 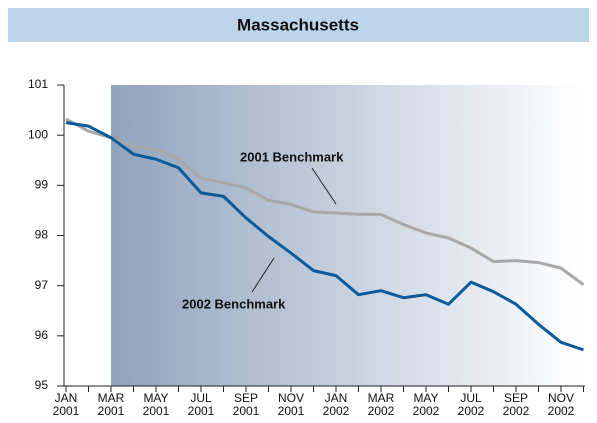 What do you see at coordinates (38, 134) in the screenshot?
I see `y-tick-label: 100` at bounding box center [38, 134].